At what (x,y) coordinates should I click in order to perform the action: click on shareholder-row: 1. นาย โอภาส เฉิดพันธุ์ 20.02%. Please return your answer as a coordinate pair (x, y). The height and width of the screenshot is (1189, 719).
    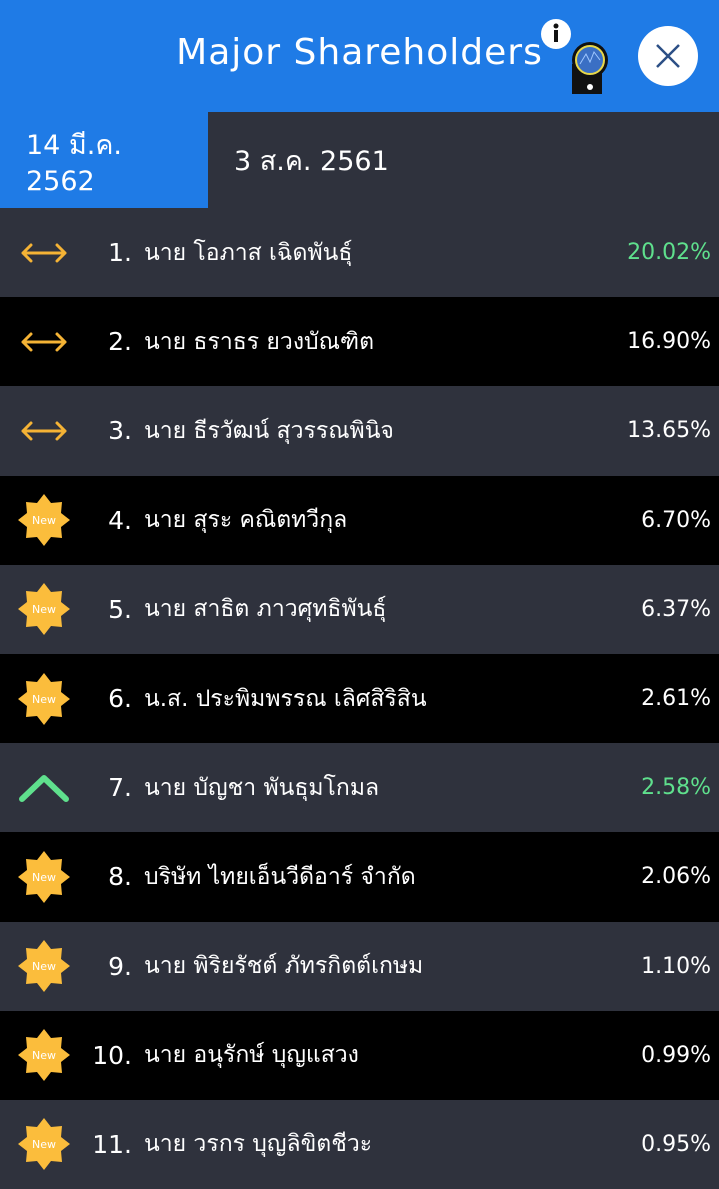
    Looking at the image, I should click on (359, 253).